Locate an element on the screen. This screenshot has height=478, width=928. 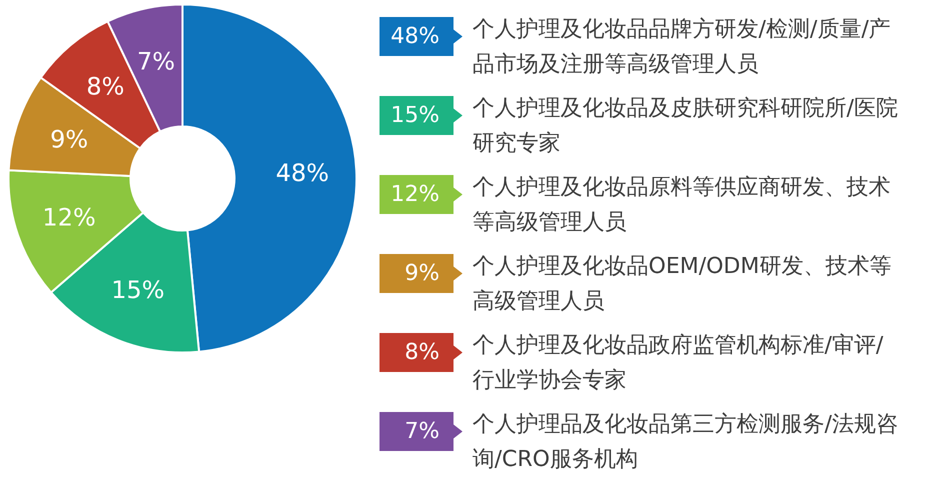
data-label: 15% is located at coordinates (138, 290).